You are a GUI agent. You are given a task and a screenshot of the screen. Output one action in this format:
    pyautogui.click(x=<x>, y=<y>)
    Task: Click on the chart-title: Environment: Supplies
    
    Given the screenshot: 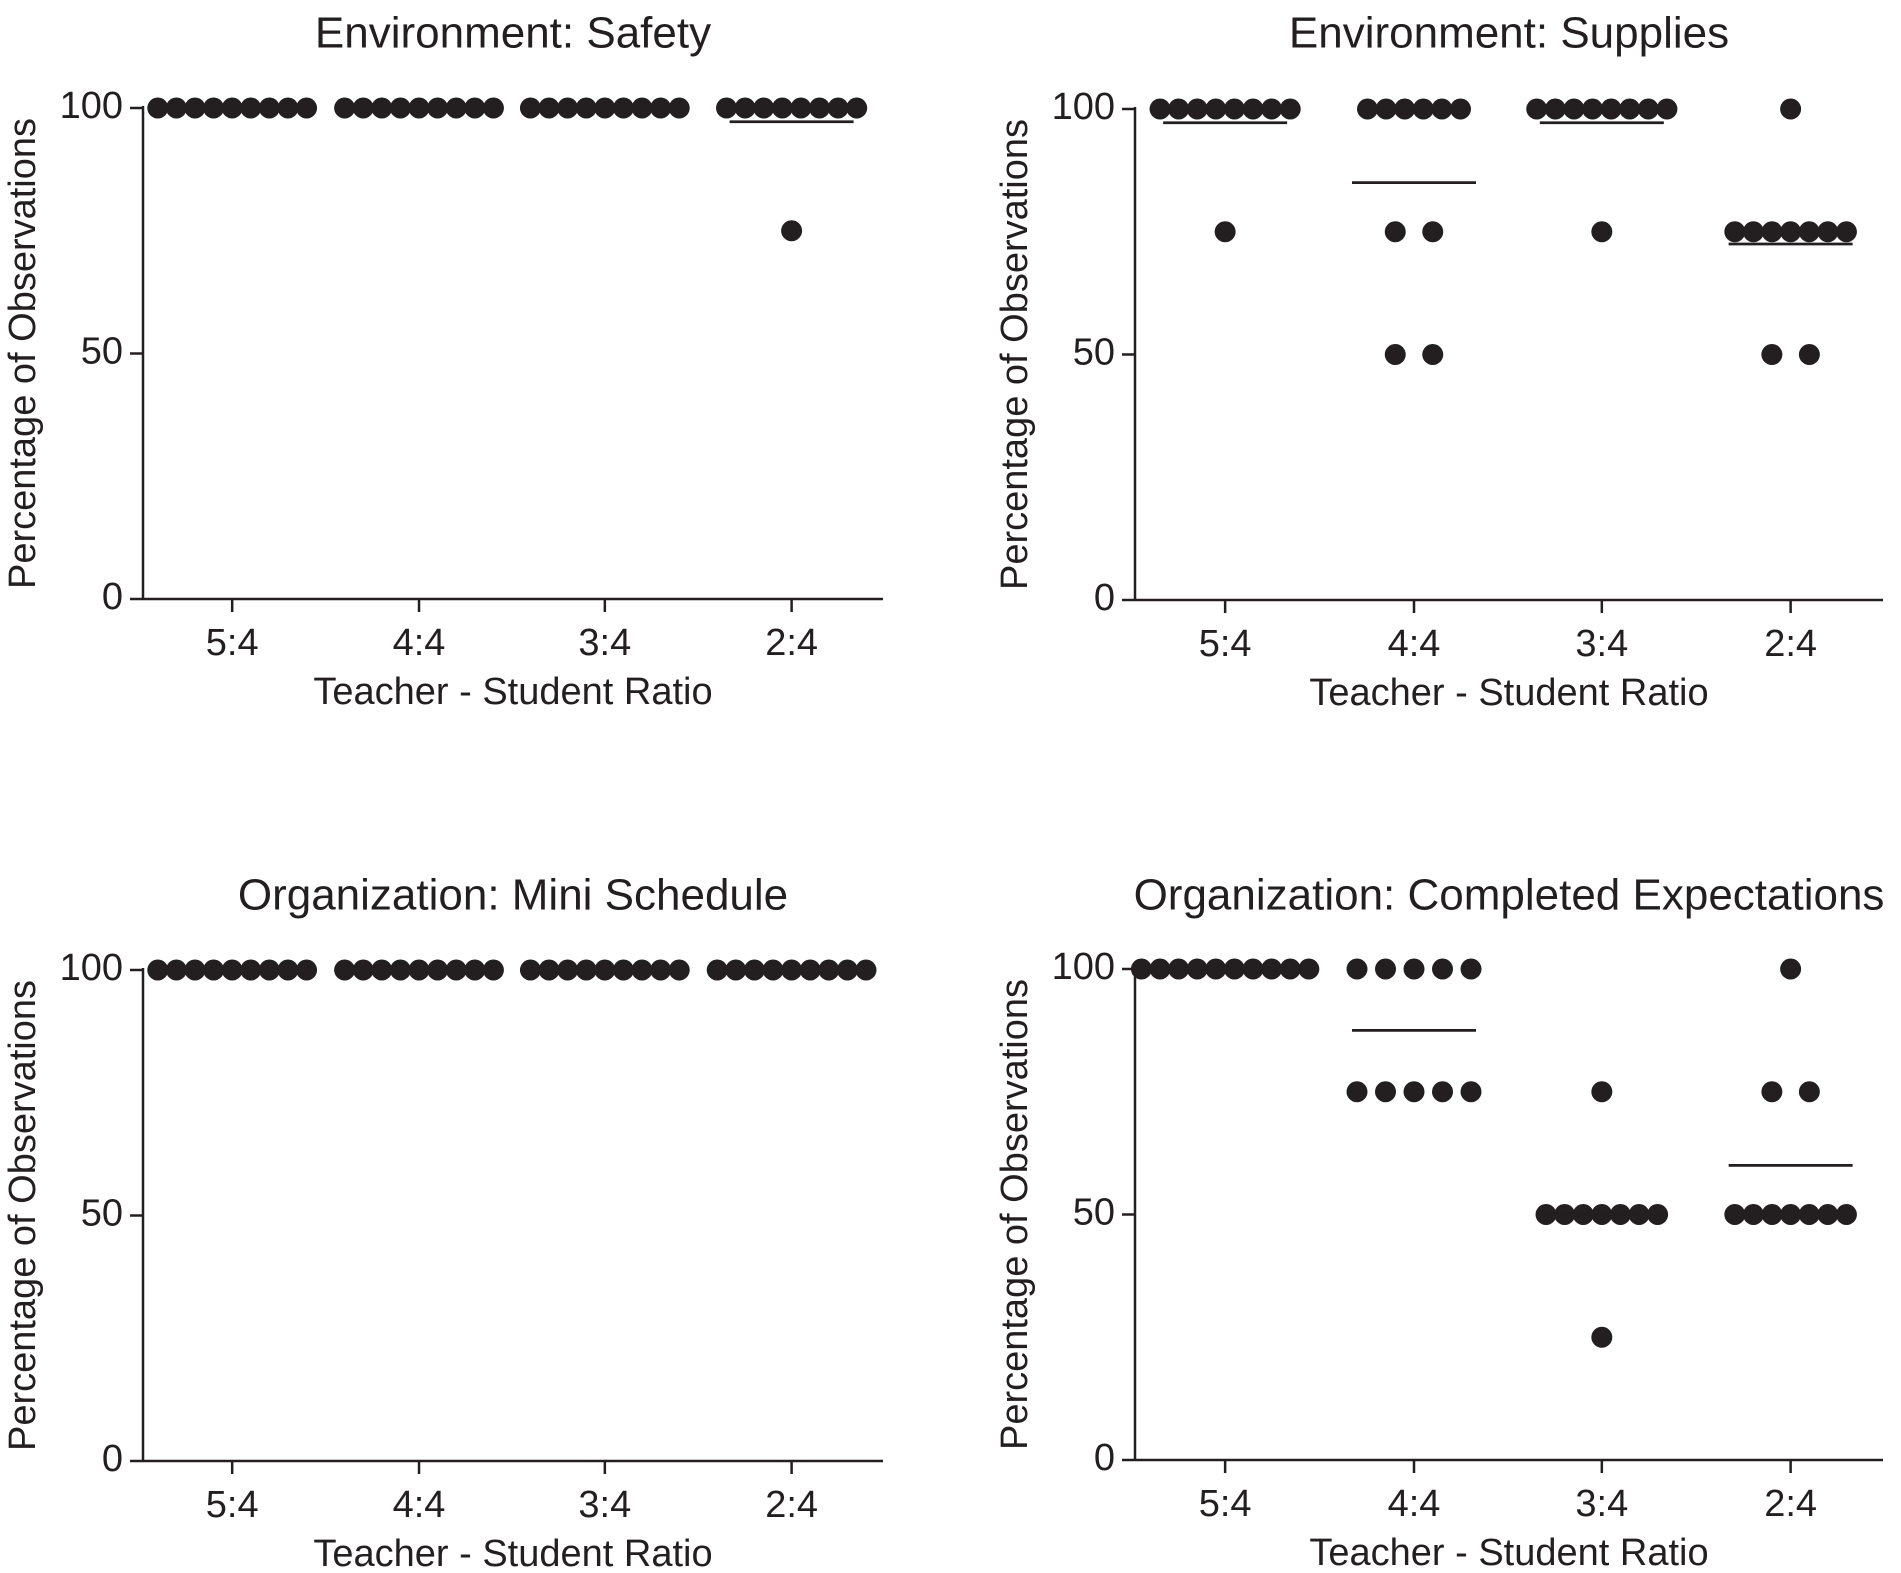 What is the action you would take?
    pyautogui.click(x=1509, y=33)
    